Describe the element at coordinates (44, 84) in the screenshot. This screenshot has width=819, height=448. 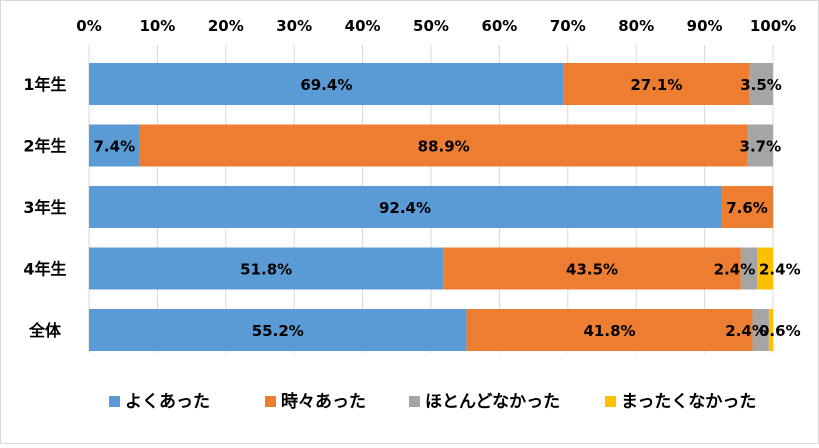
I see `category-label: 1年生` at that location.